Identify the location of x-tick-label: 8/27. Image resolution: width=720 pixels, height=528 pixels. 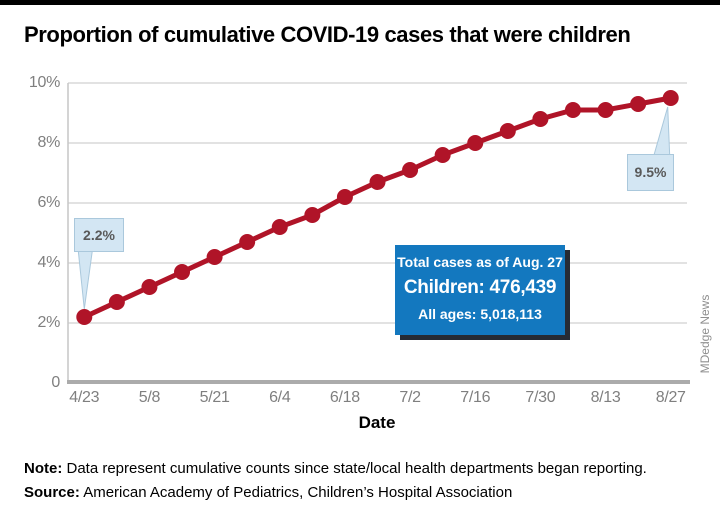
(670, 397).